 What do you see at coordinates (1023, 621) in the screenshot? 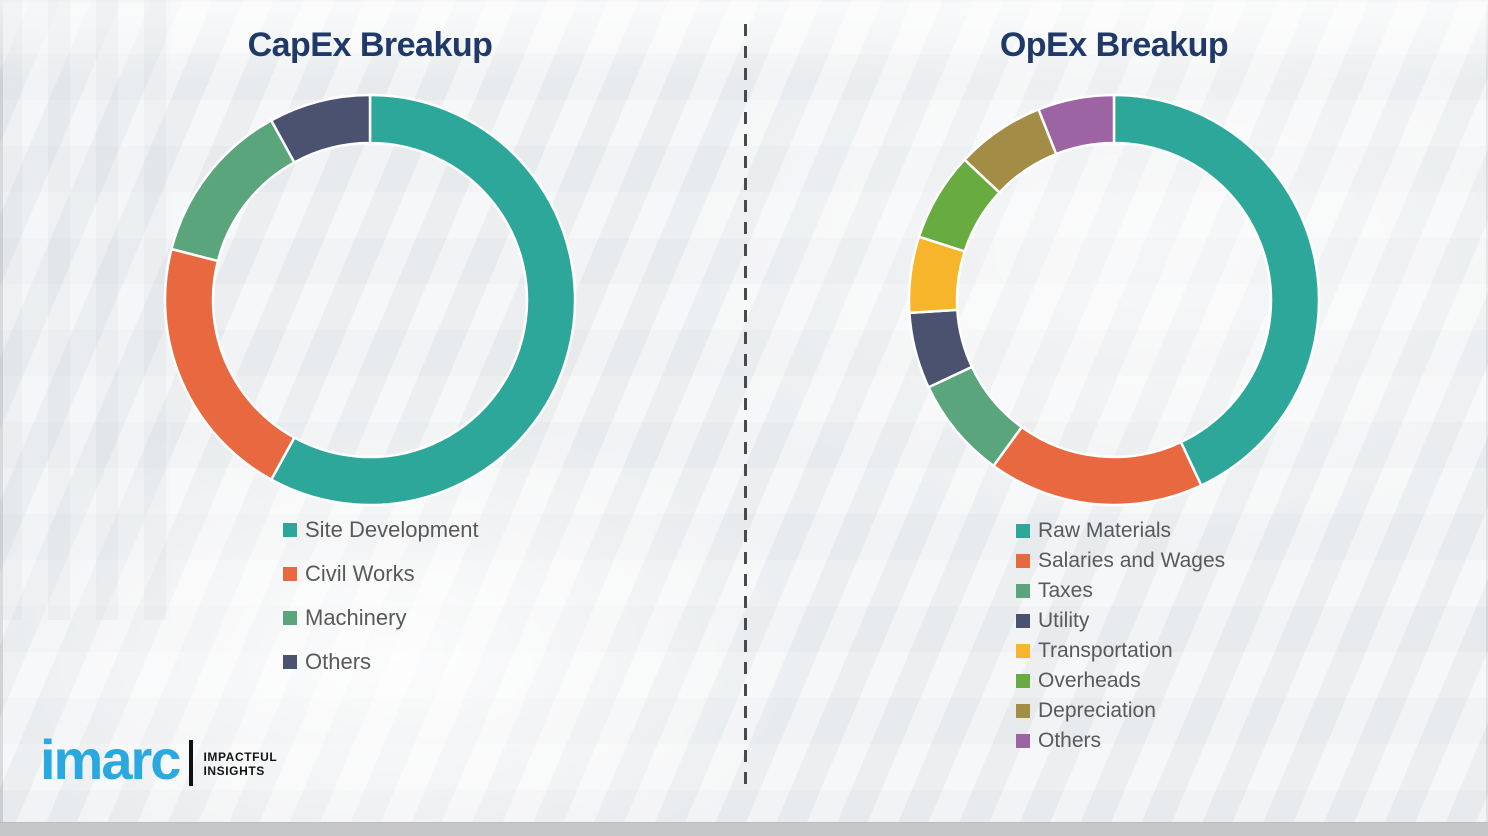
I see `legend-swatch-utility` at bounding box center [1023, 621].